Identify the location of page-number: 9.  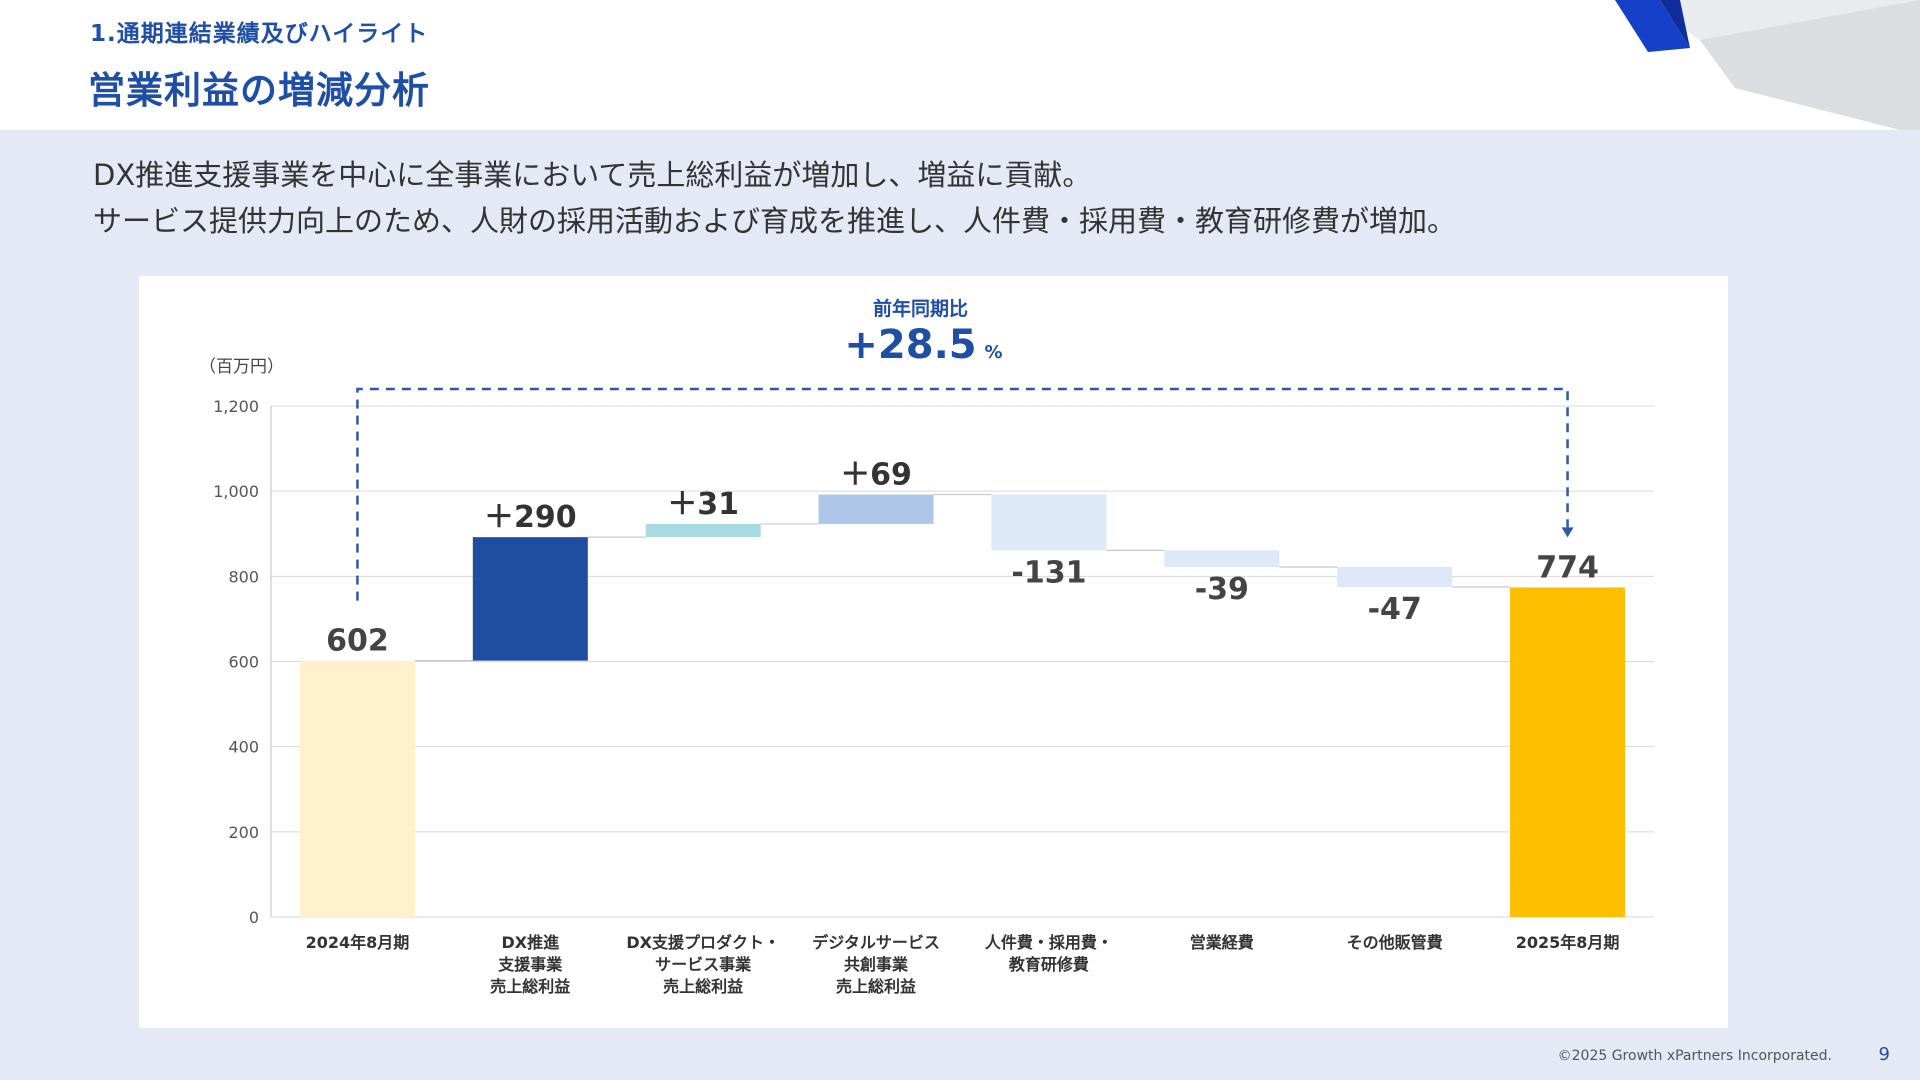
(1884, 1054).